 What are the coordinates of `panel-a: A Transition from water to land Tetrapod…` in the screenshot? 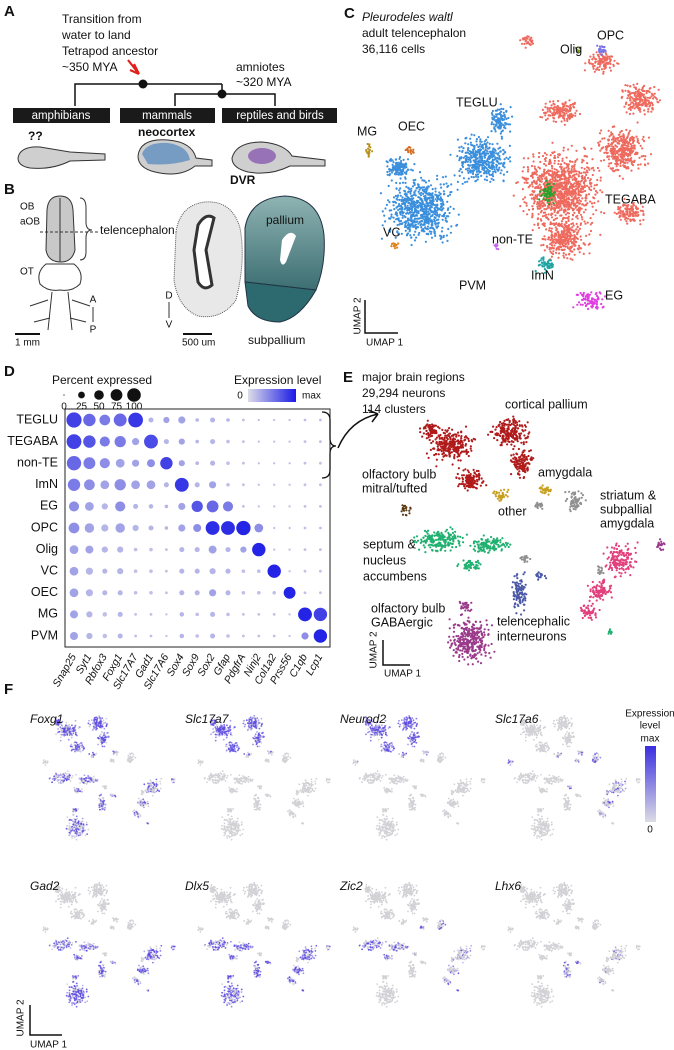 It's located at (170, 95).